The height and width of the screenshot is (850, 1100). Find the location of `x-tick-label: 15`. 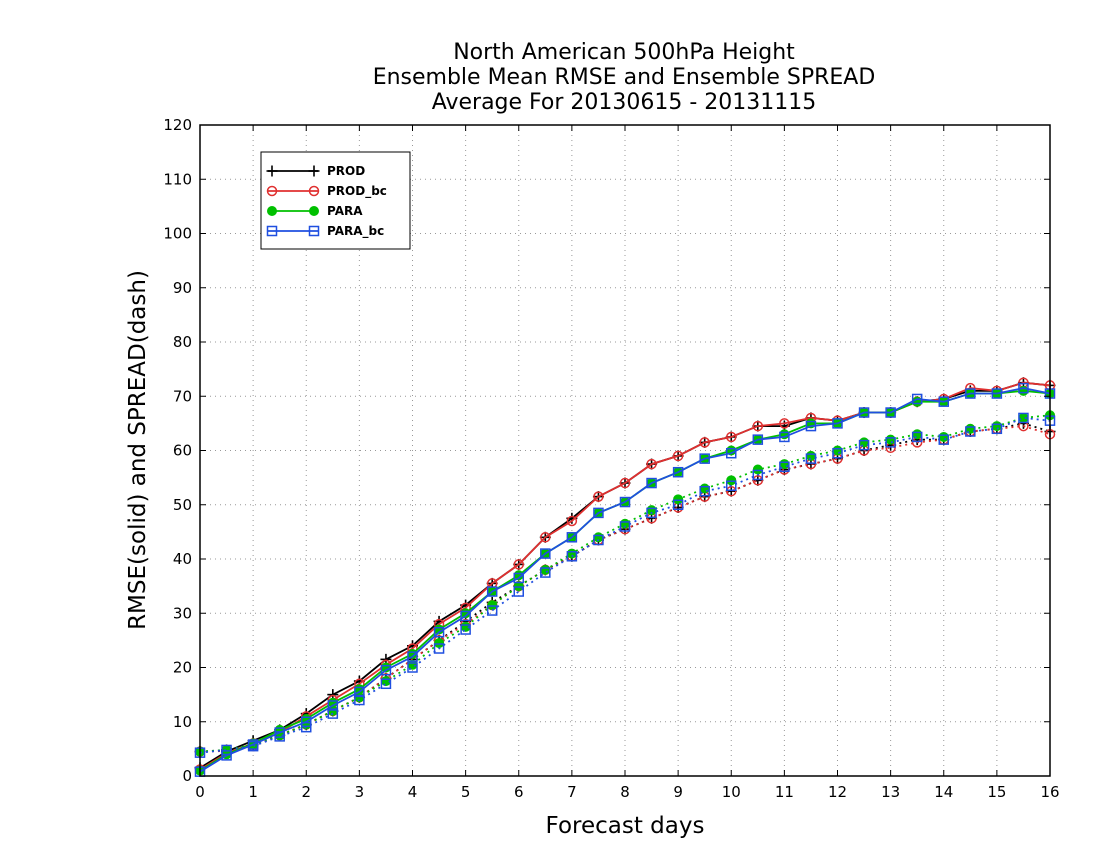

x-tick-label: 15 is located at coordinates (996, 792).